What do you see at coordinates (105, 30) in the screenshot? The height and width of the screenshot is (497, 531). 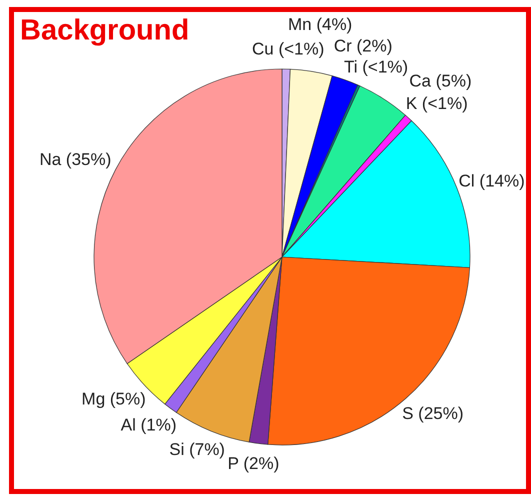 I see `chart-title: Background` at bounding box center [105, 30].